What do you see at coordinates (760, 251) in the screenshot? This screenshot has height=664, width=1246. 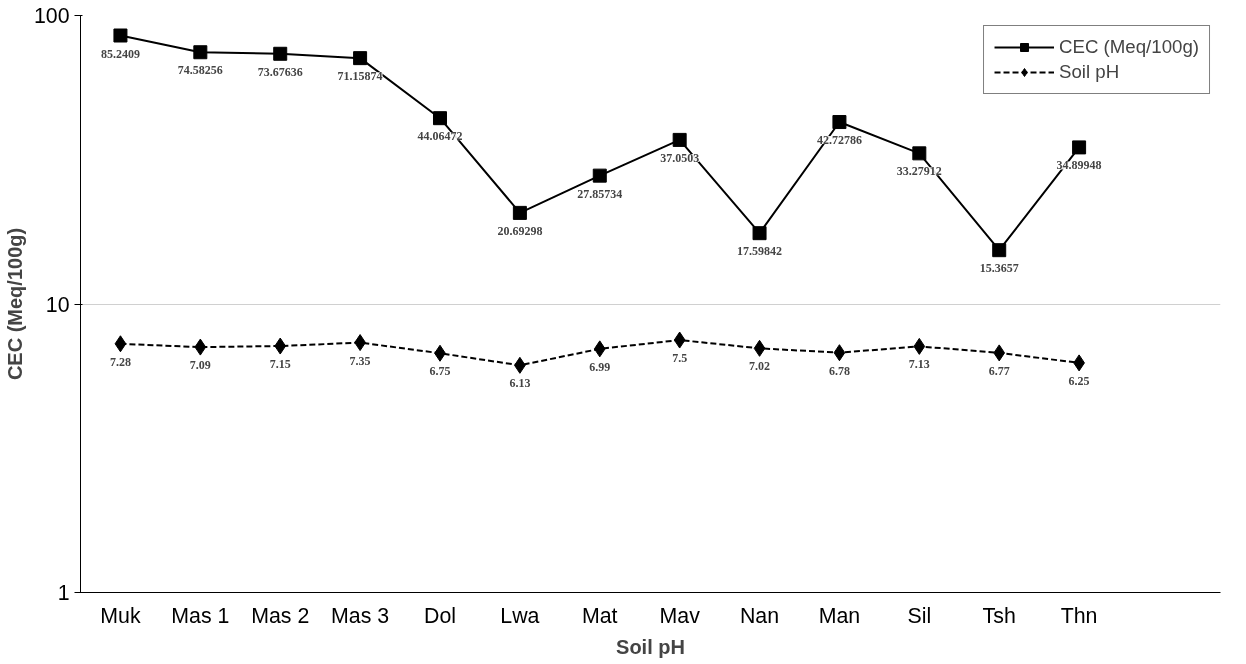 I see `data-label: 17.59842` at bounding box center [760, 251].